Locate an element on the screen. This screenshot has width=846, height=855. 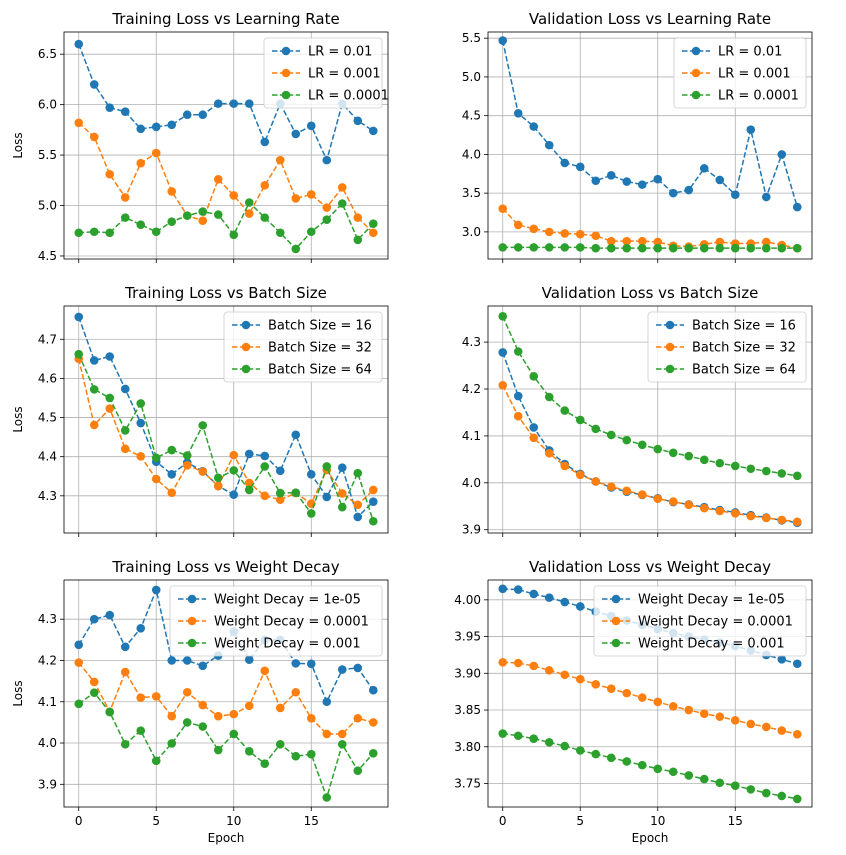
legend-label: Weight Decay = 0.0001 is located at coordinates (291, 622).